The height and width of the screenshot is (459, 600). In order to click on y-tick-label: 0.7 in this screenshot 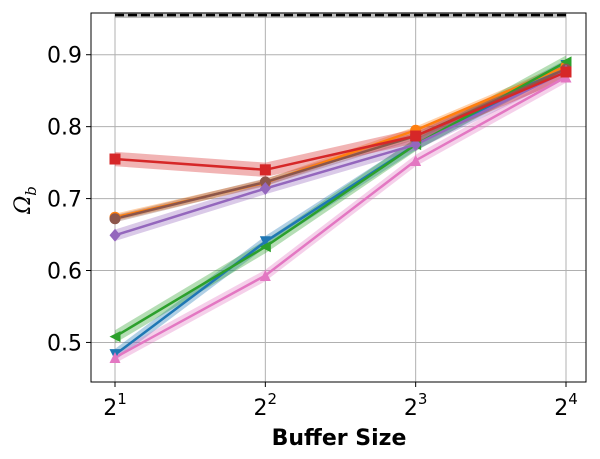, I will do `click(64, 200)`.